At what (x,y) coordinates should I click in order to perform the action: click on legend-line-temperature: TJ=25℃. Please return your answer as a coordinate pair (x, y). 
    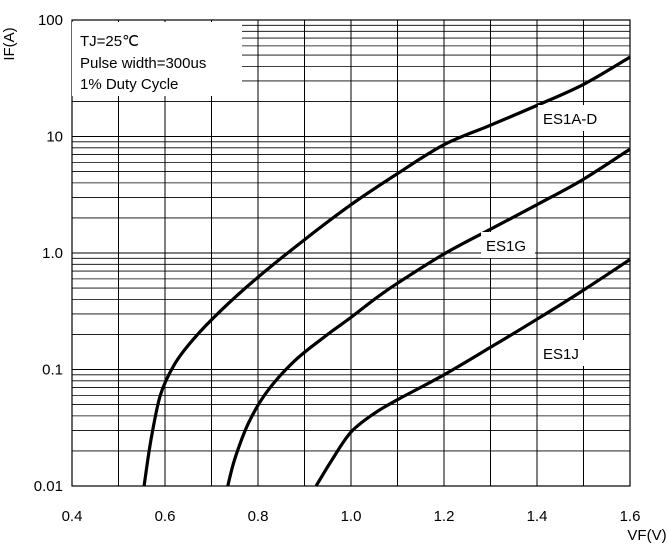
    Looking at the image, I should click on (109, 41).